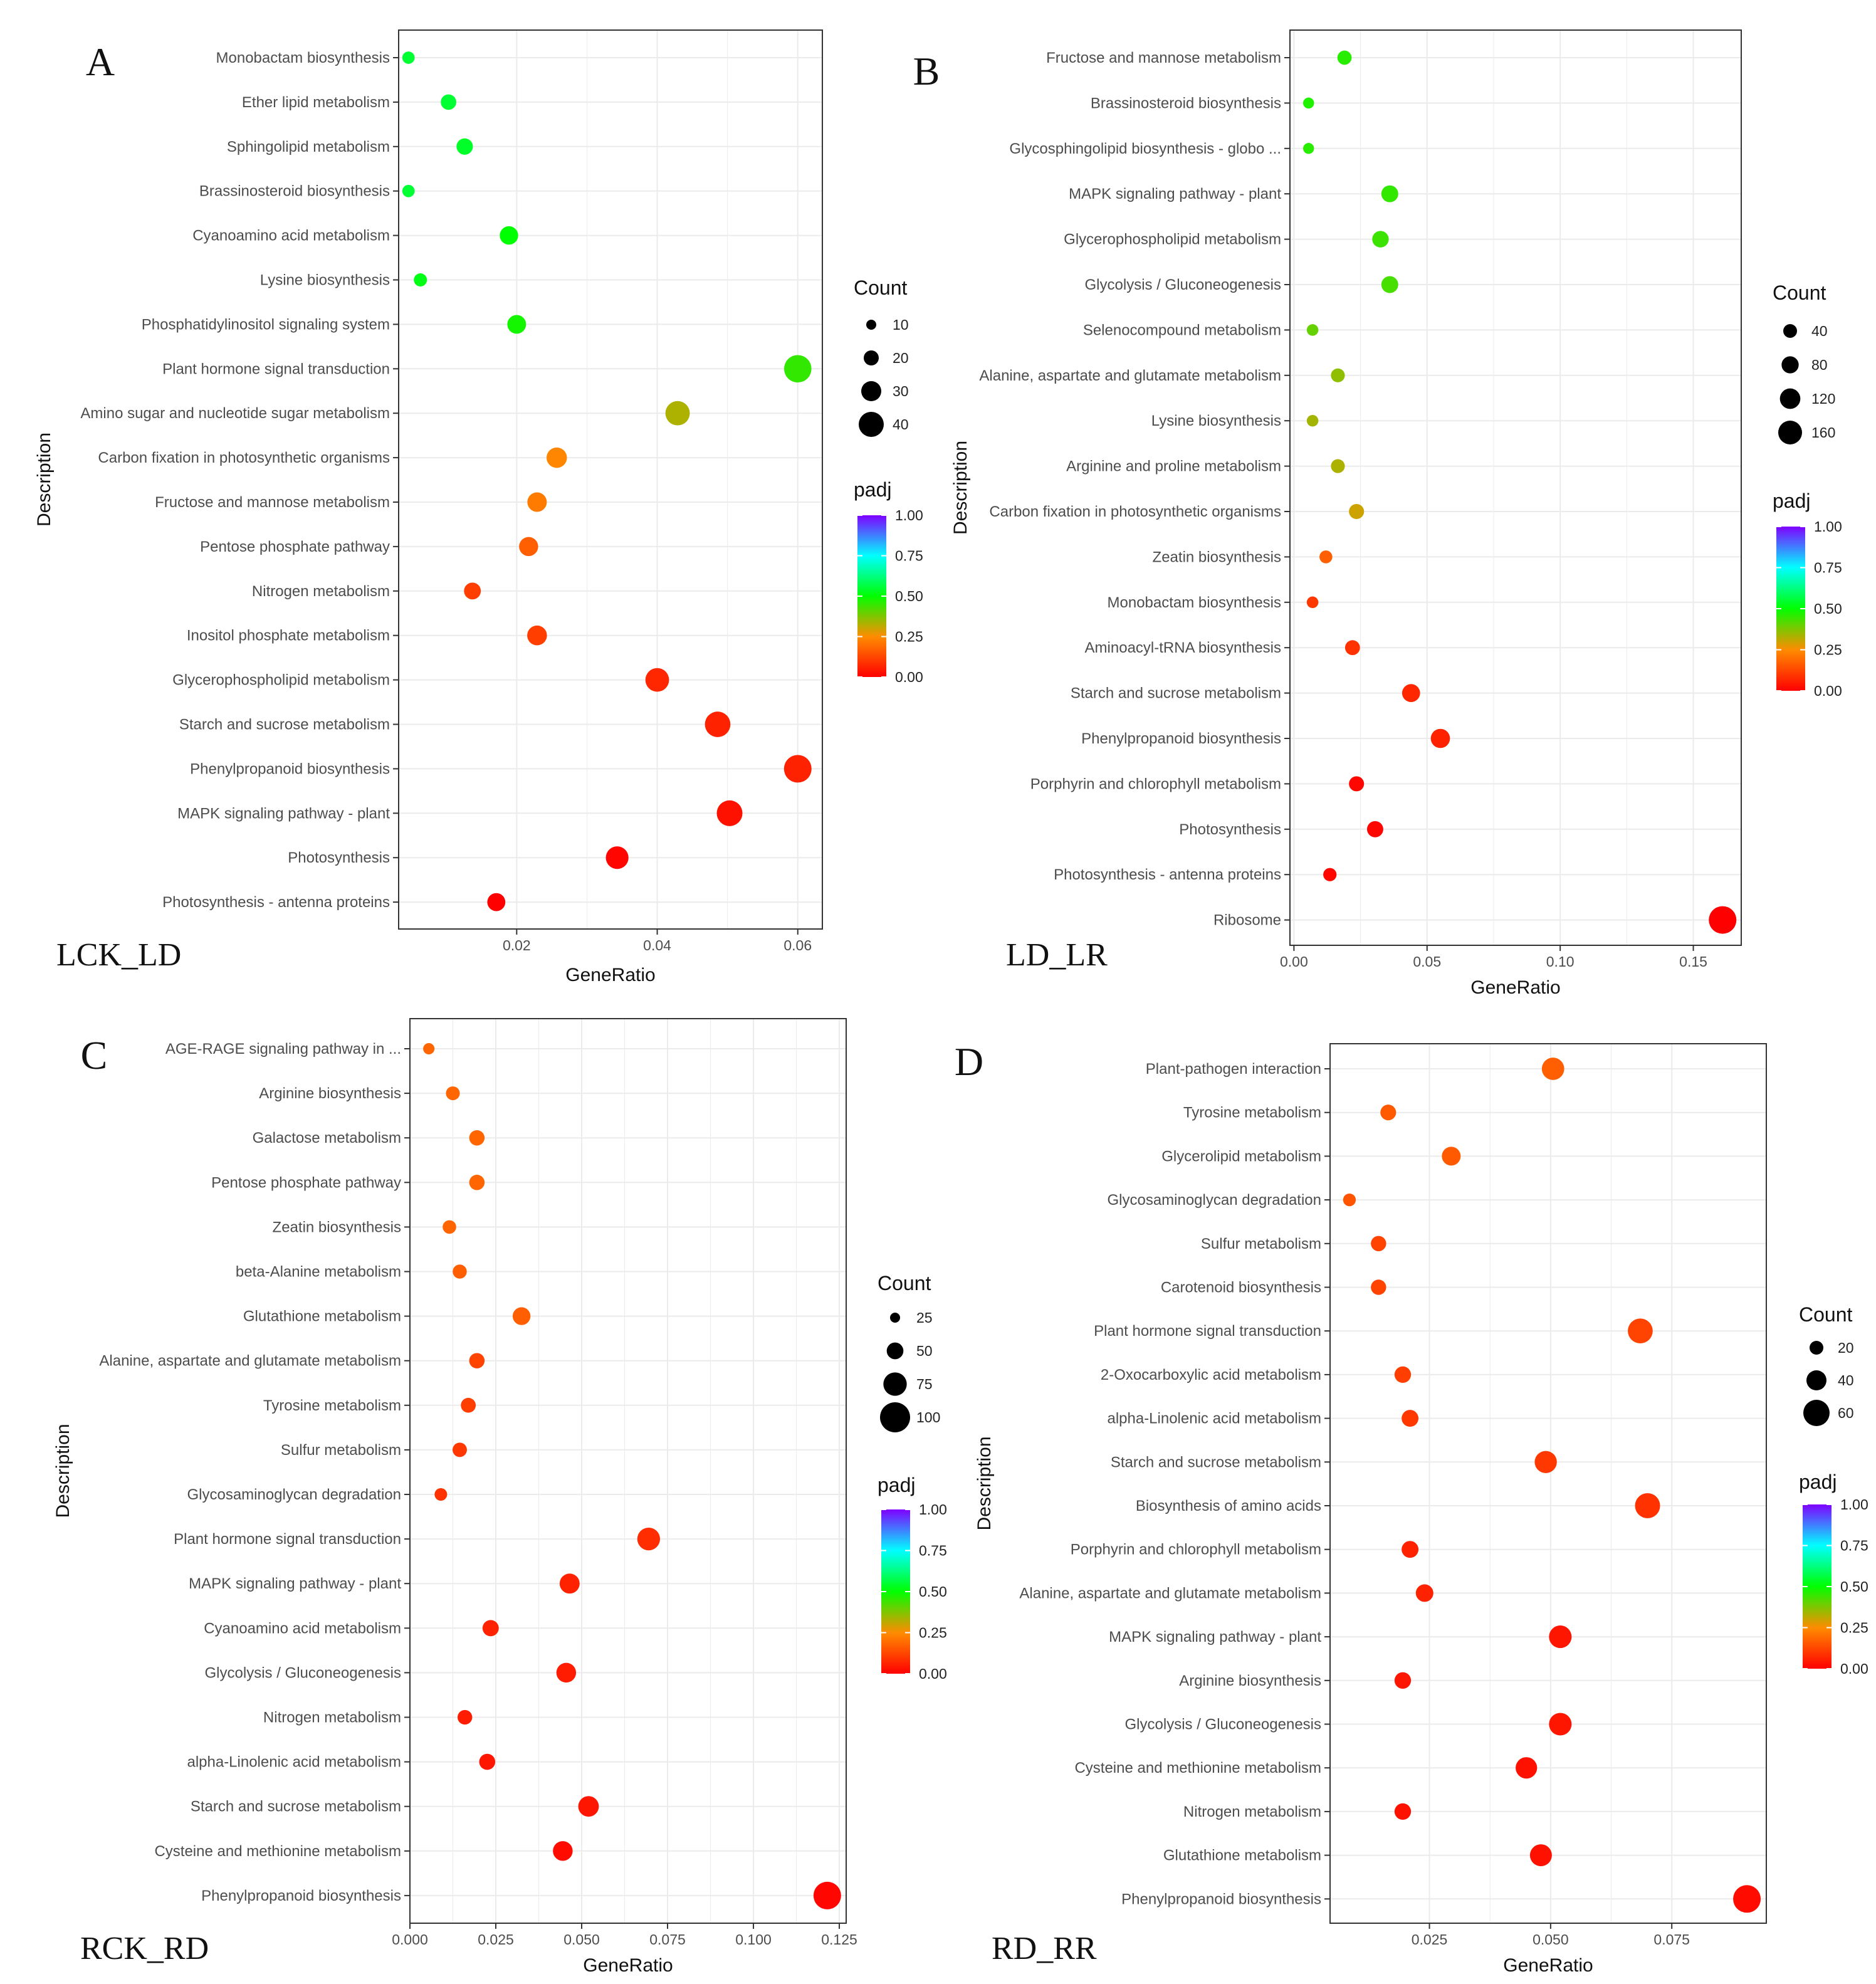 The image size is (1876, 1984). I want to click on x-tick-label: 0.050, so click(1551, 1939).